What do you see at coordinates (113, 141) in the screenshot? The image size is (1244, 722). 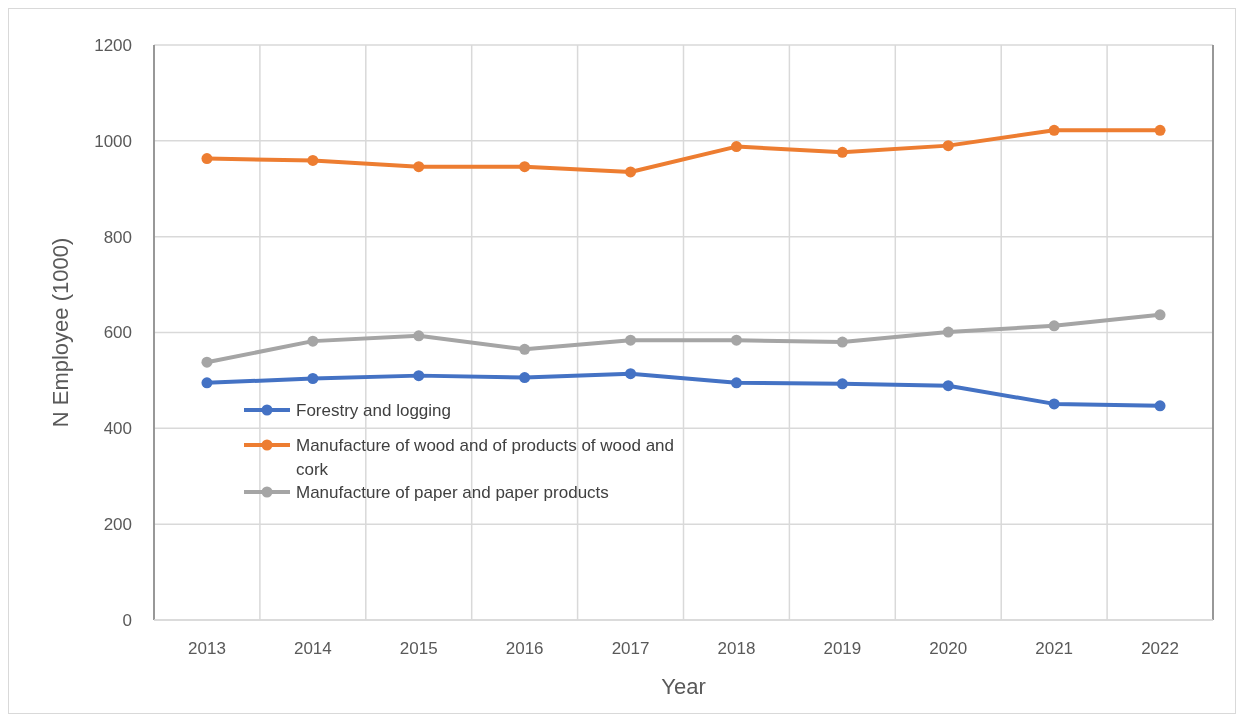 I see `y-tick-label: 1000` at bounding box center [113, 141].